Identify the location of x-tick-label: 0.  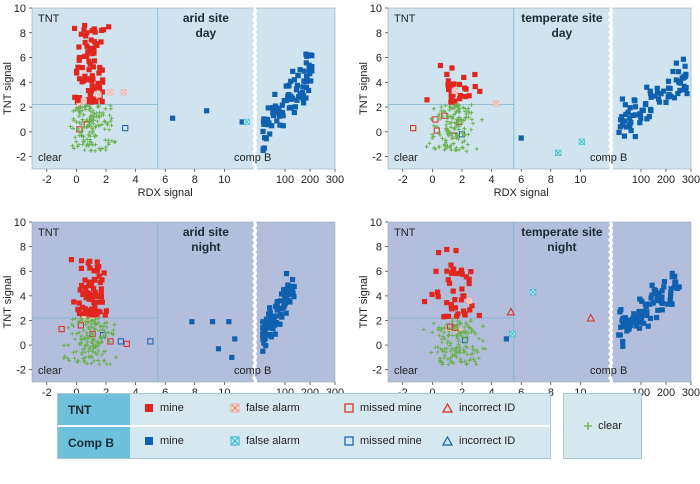
(76, 180).